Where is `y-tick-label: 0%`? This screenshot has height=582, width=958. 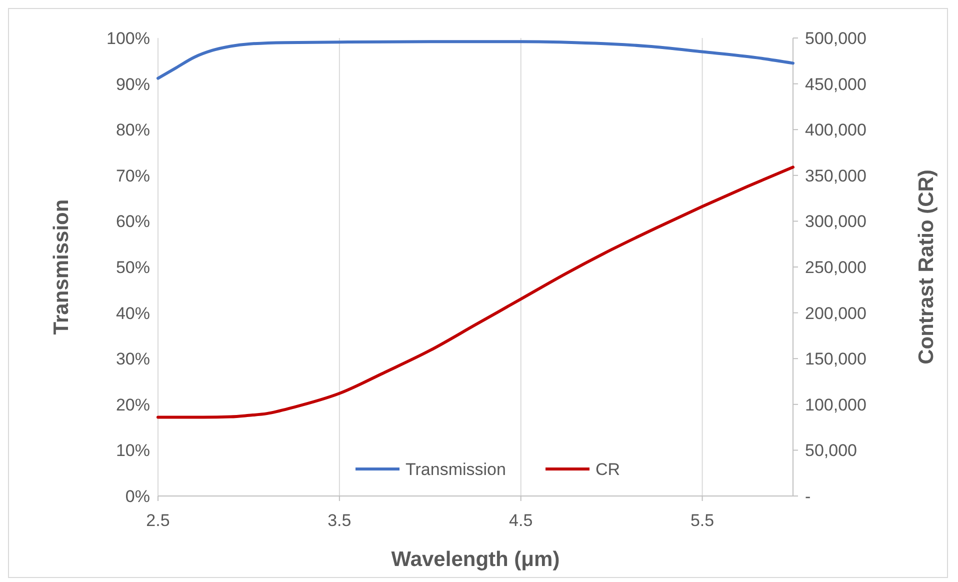
y-tick-label: 0% is located at coordinates (137, 496).